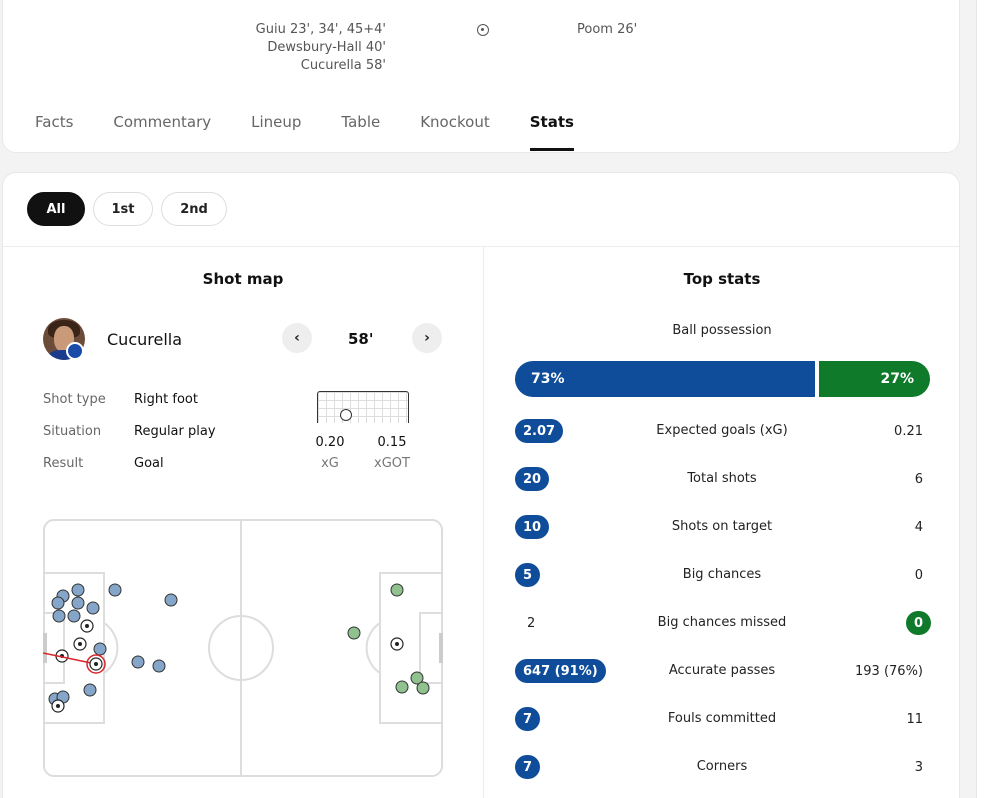  I want to click on possession-home-value: 73%, so click(548, 379).